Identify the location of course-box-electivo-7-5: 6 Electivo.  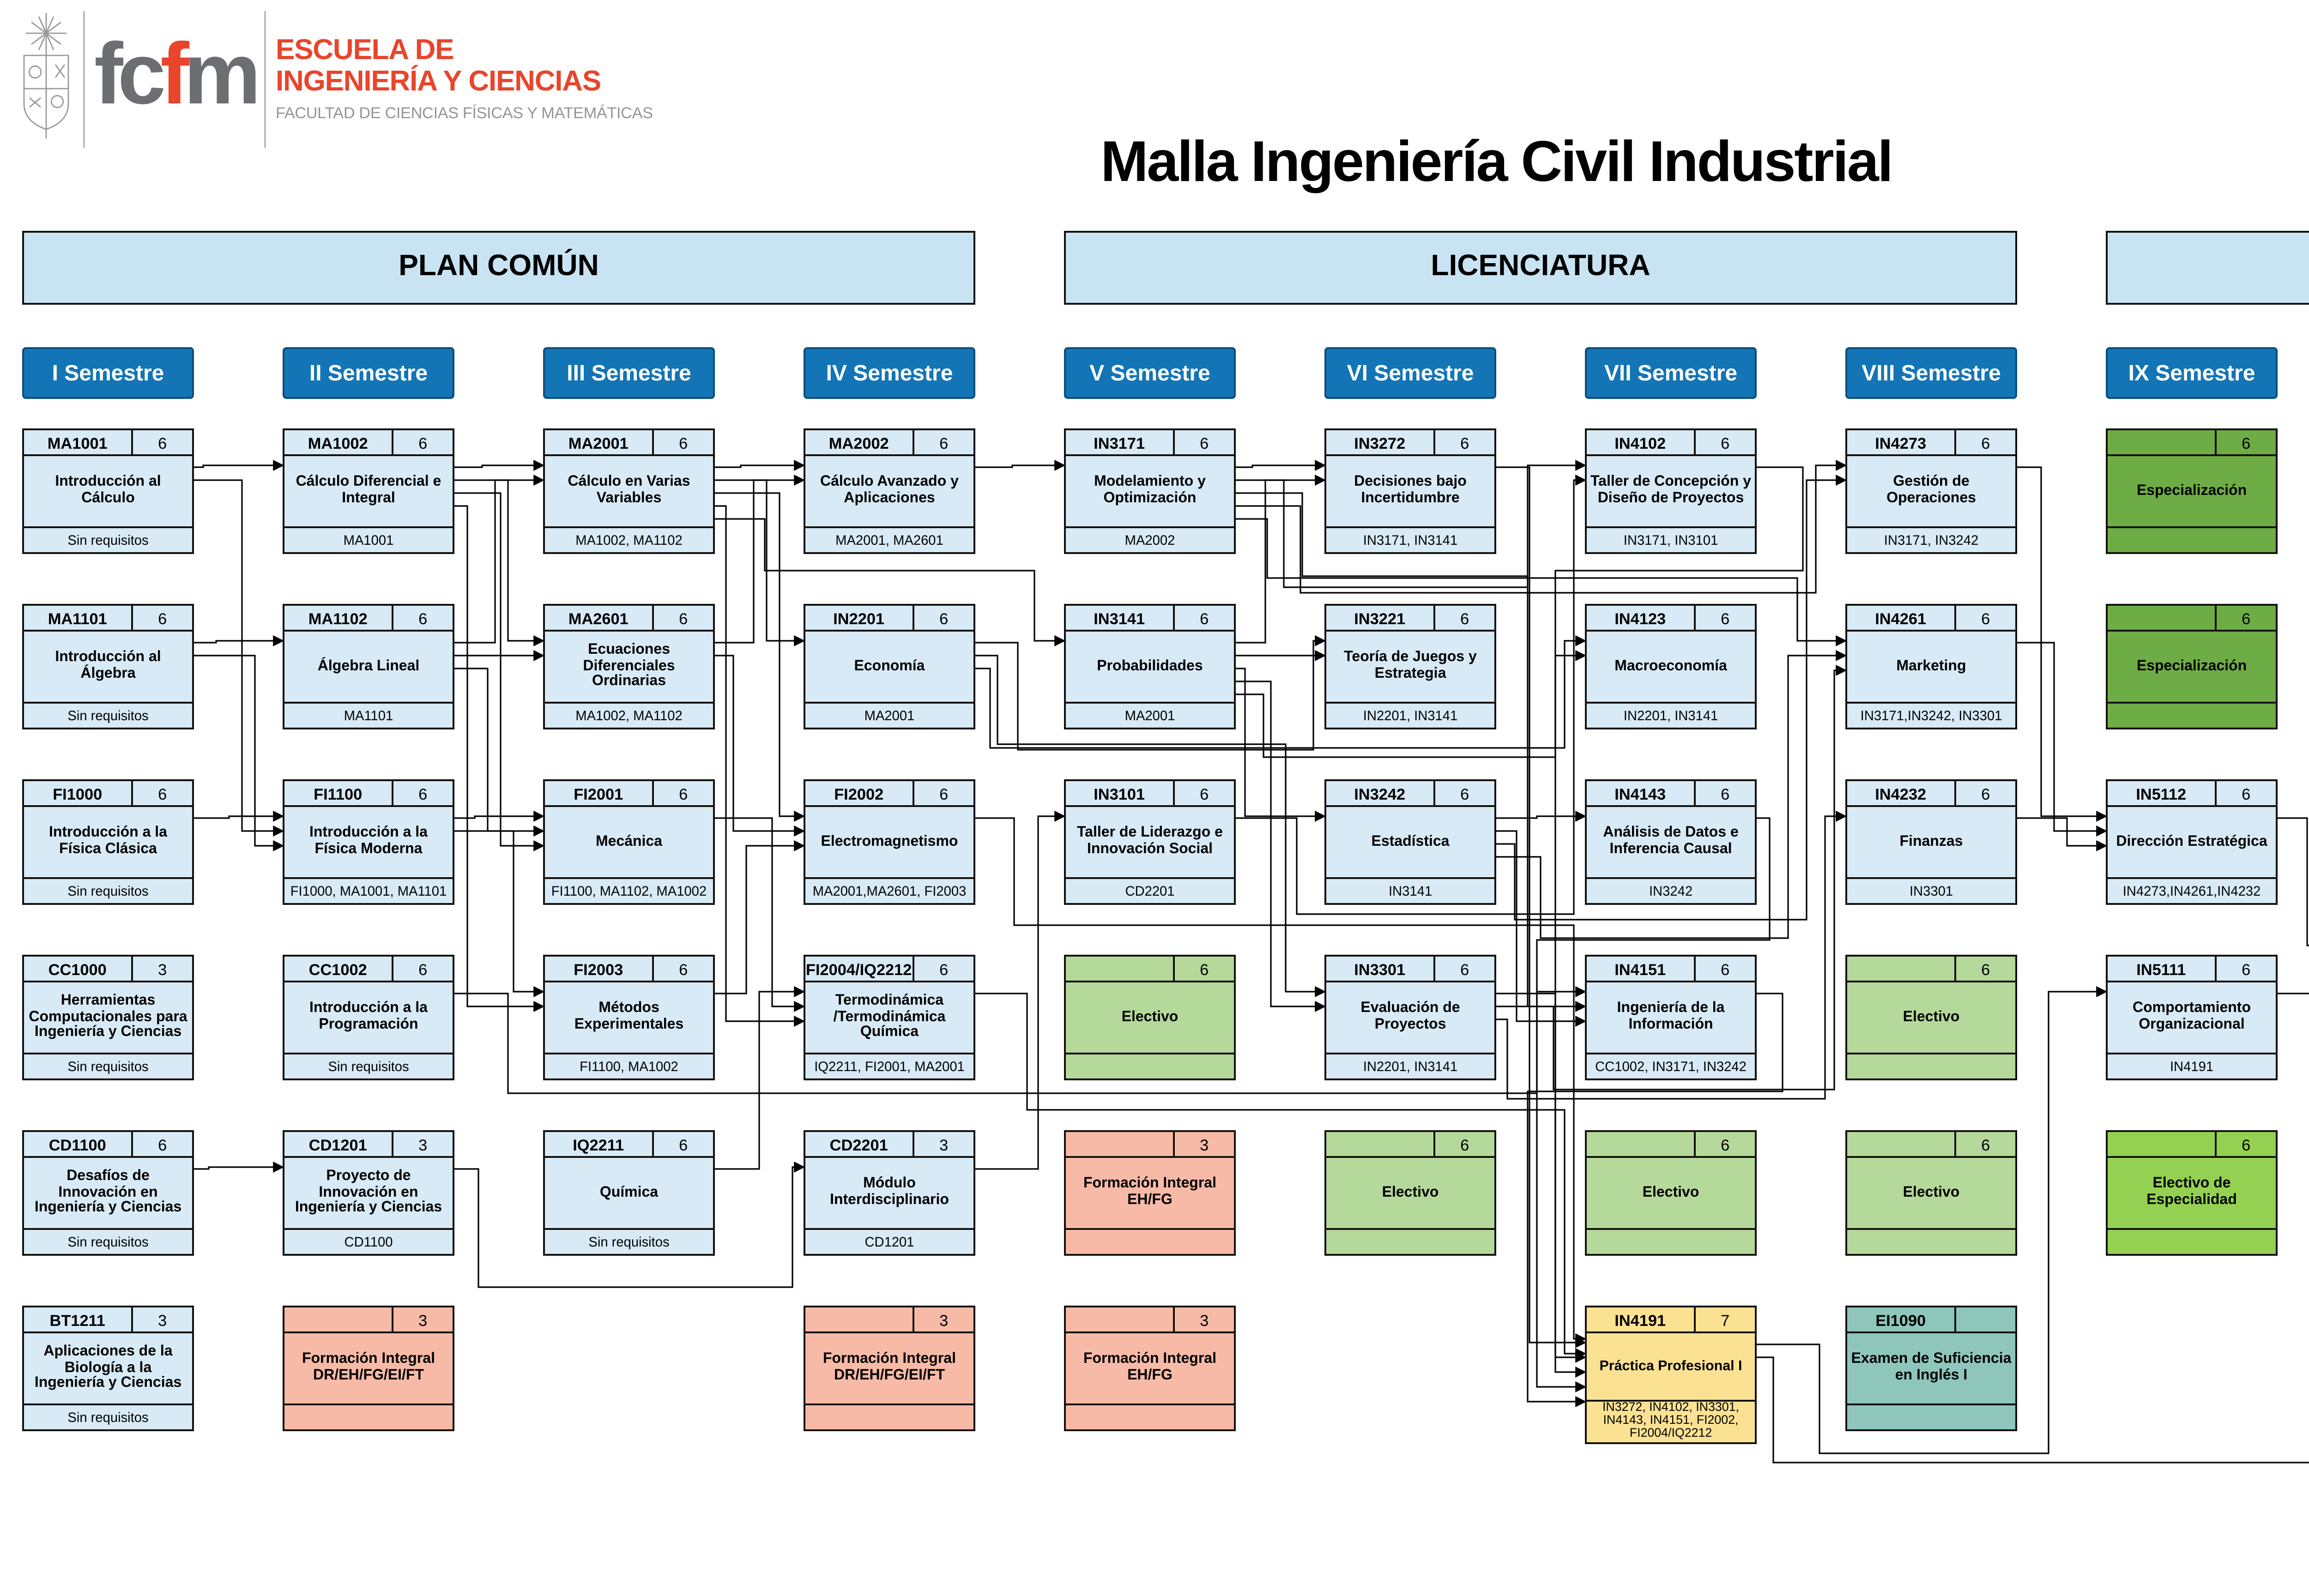
(1671, 1193).